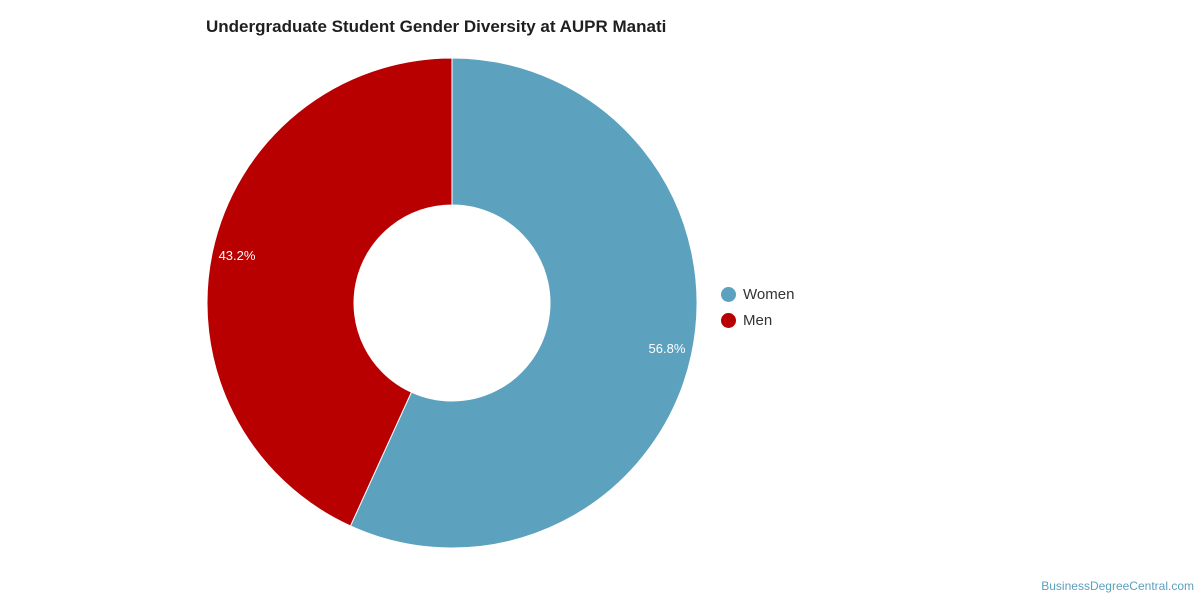 The height and width of the screenshot is (600, 1200). I want to click on legend-item-women: Women, so click(757, 294).